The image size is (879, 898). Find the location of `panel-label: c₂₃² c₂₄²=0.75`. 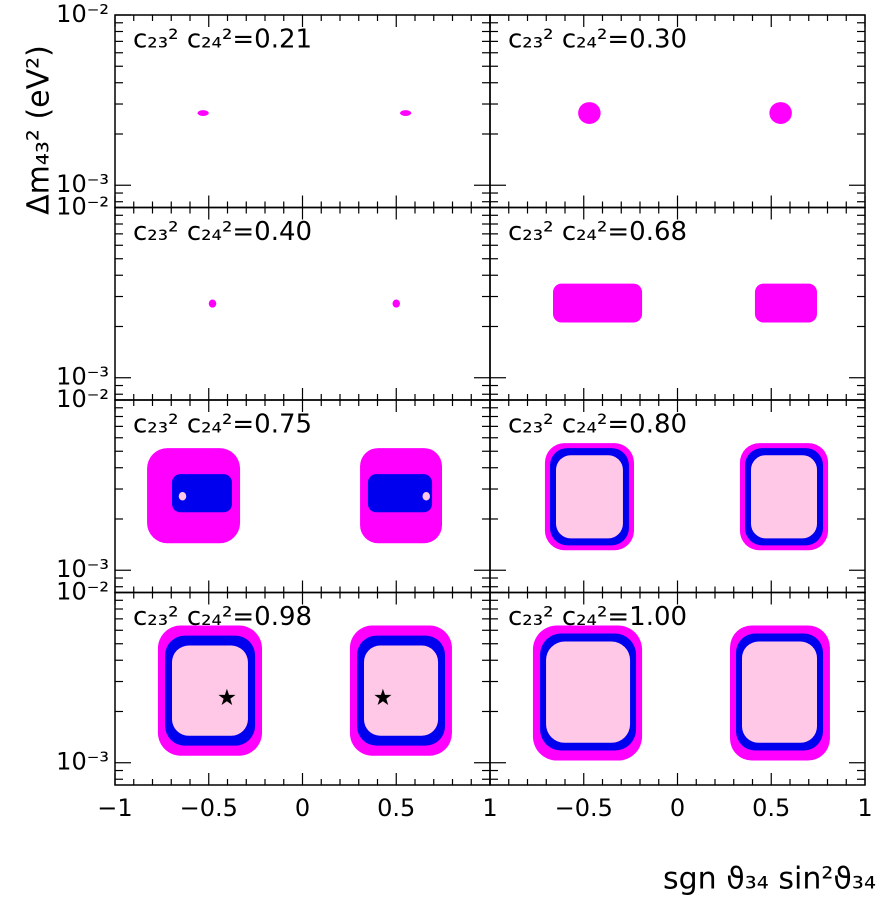

panel-label: c₂₃² c₂₄²=0.75 is located at coordinates (222, 425).